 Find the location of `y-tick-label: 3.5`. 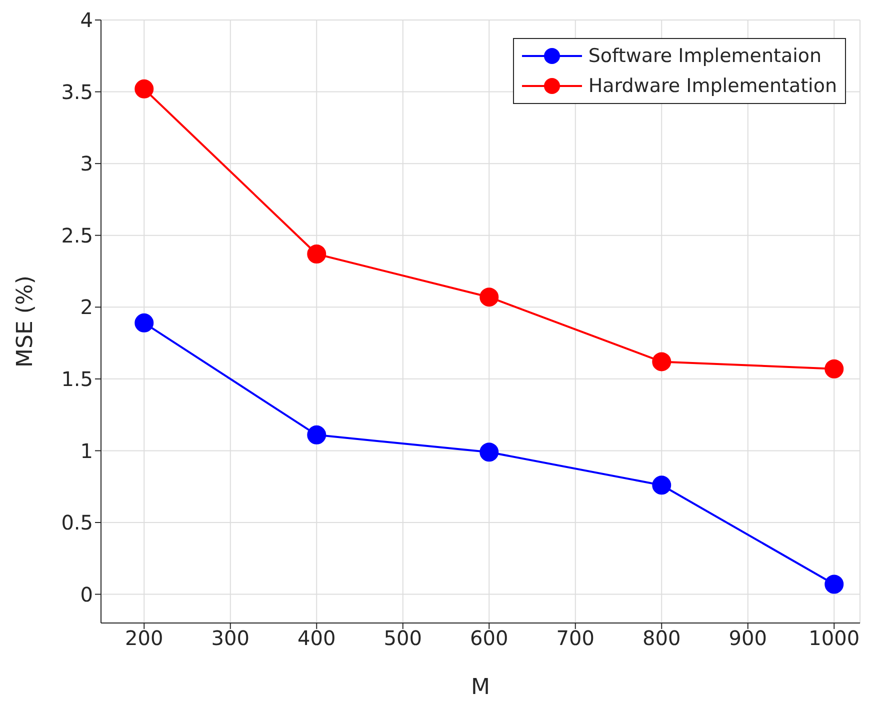

y-tick-label: 3.5 is located at coordinates (77, 92).